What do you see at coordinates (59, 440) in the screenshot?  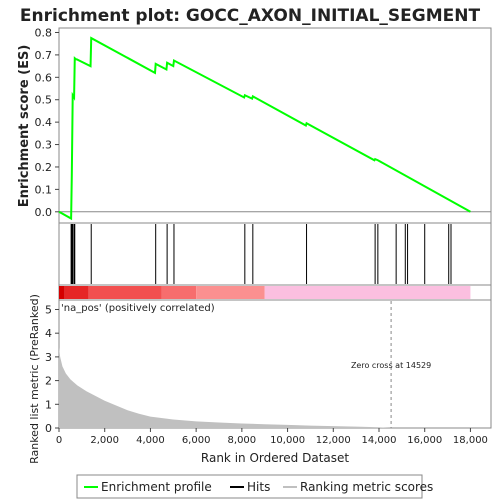 I see `x-tick-label: 0` at bounding box center [59, 440].